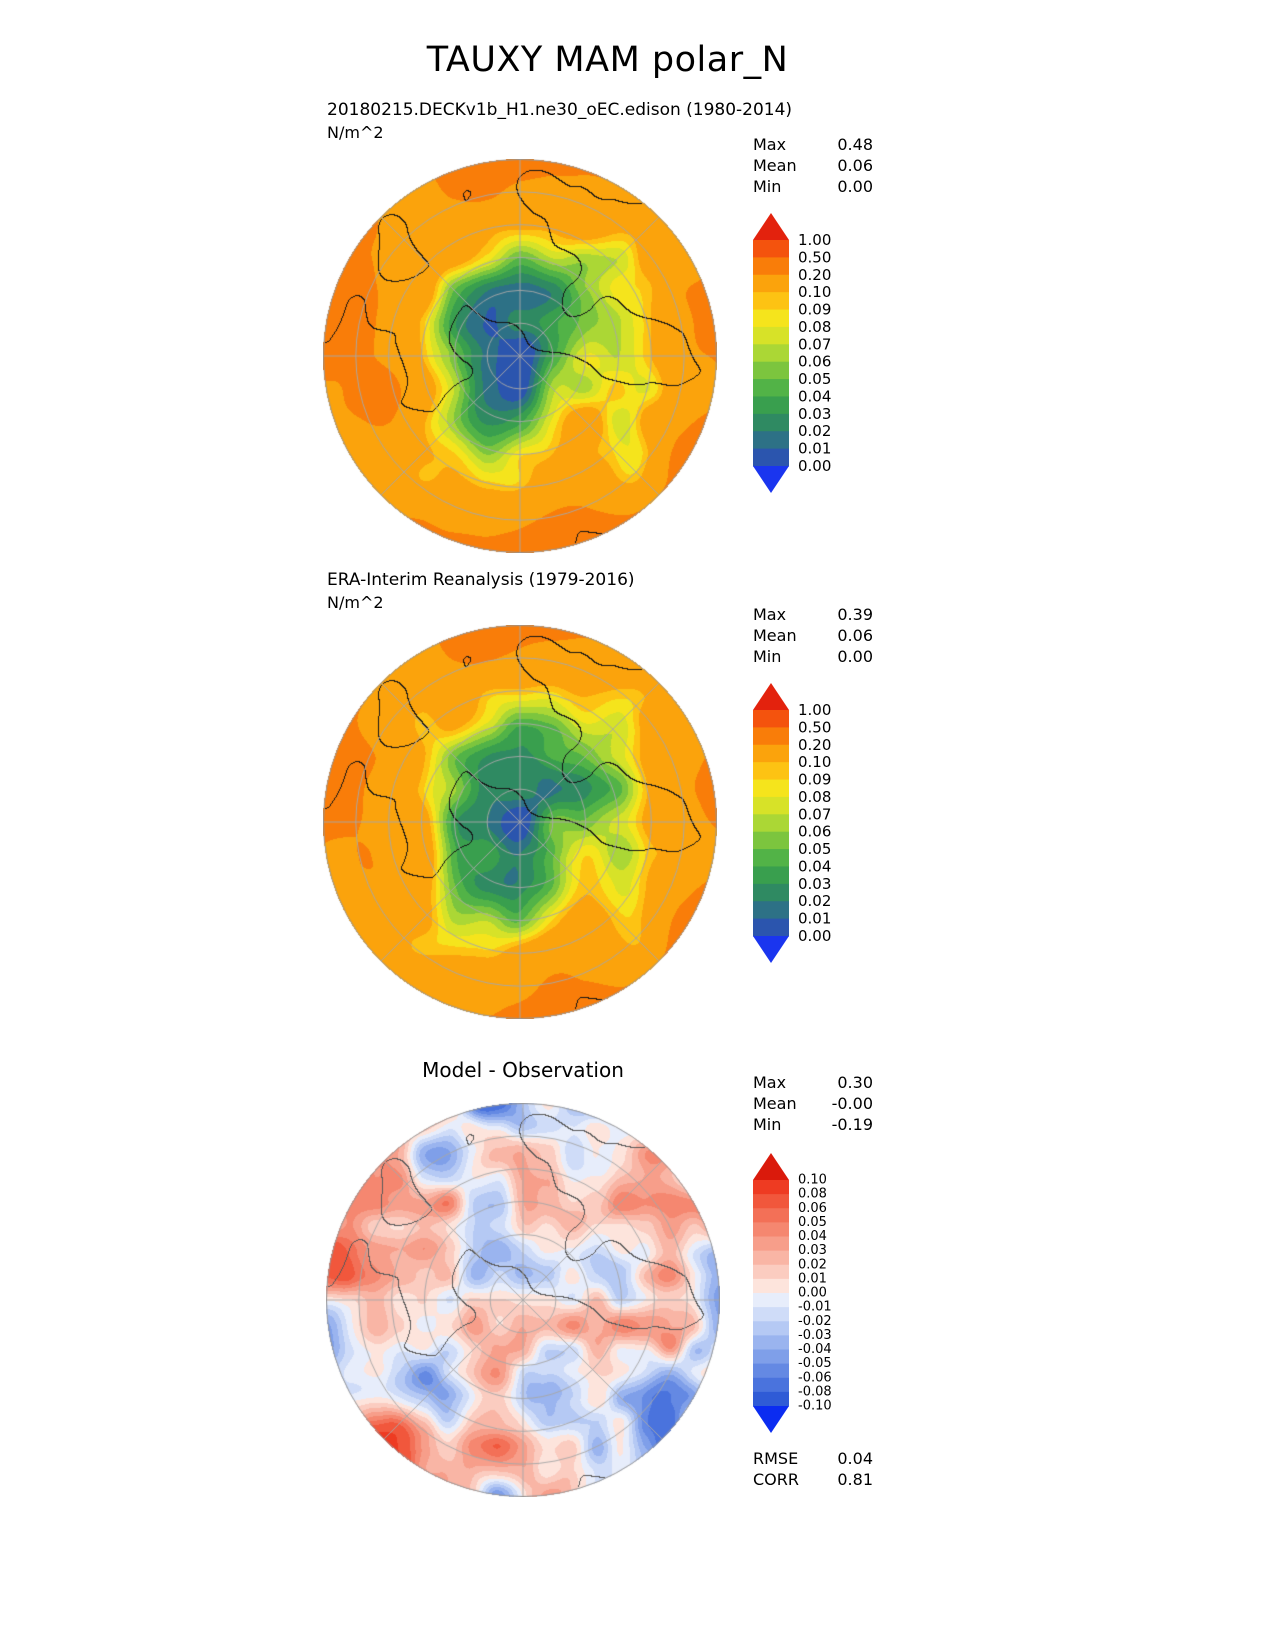  What do you see at coordinates (855, 656) in the screenshot?
I see `stat-value: 0.00` at bounding box center [855, 656].